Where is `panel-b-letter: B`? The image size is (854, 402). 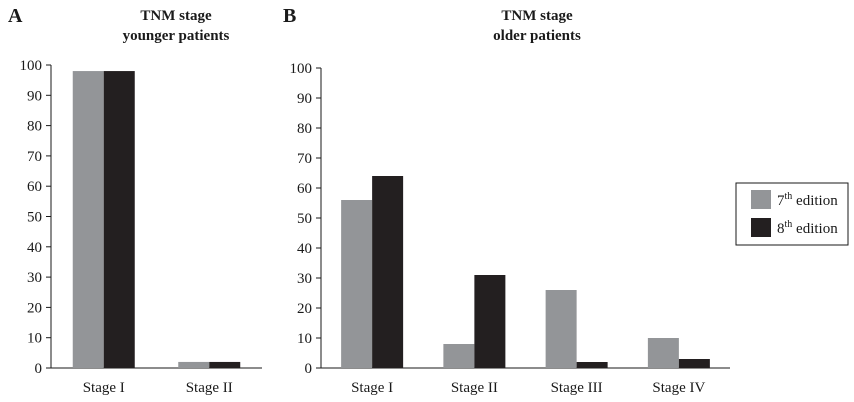 panel-b-letter: B is located at coordinates (289, 16).